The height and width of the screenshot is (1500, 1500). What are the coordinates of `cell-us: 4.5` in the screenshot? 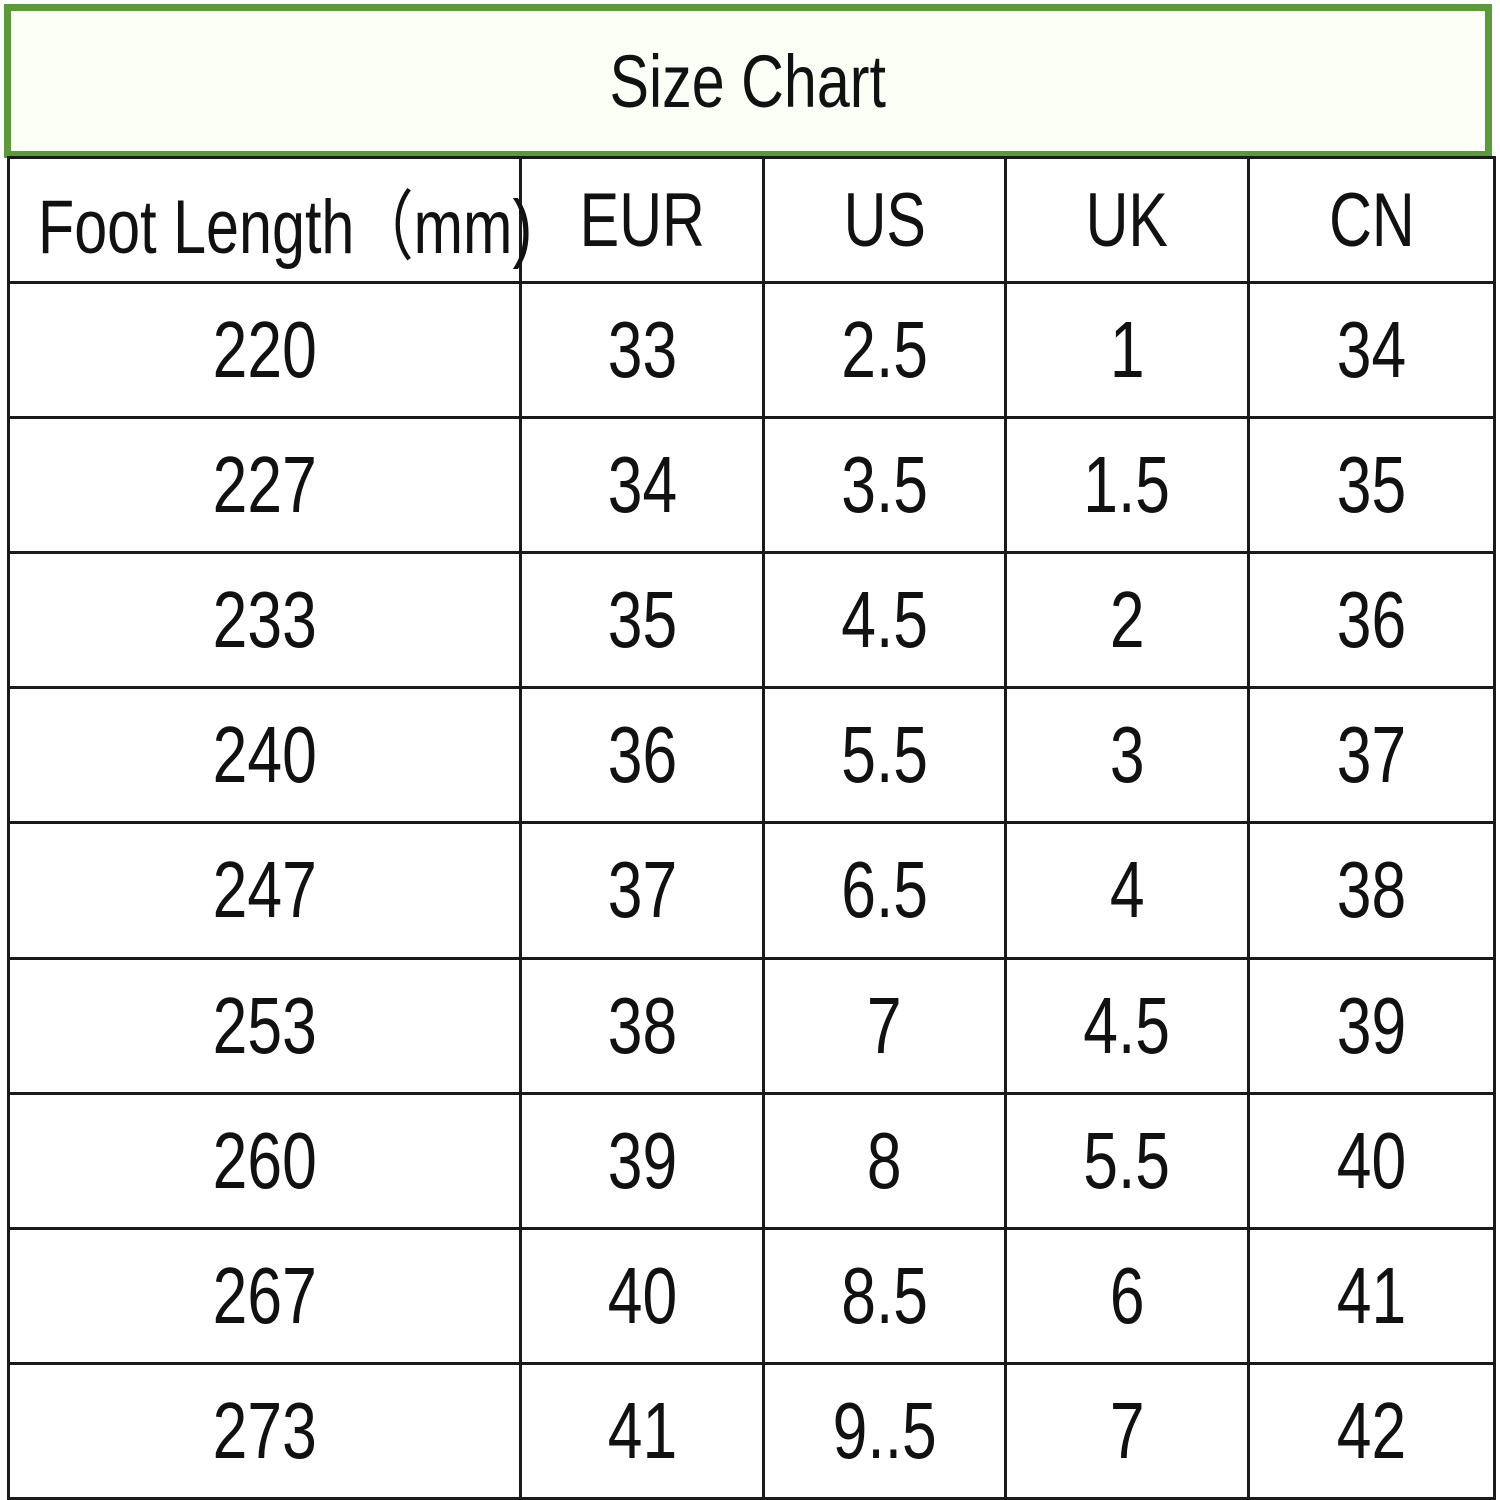 It's located at (884, 620).